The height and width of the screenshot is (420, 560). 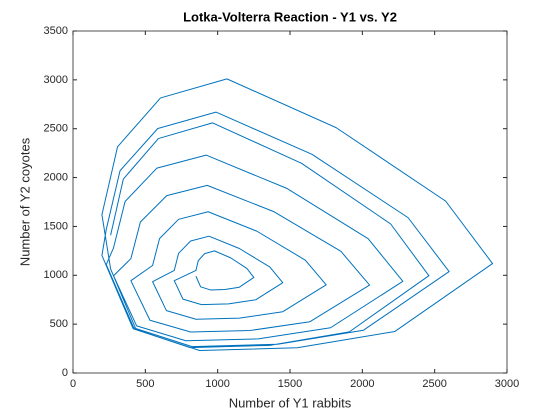 What do you see at coordinates (56, 226) in the screenshot?
I see `y-tick-label: 1500` at bounding box center [56, 226].